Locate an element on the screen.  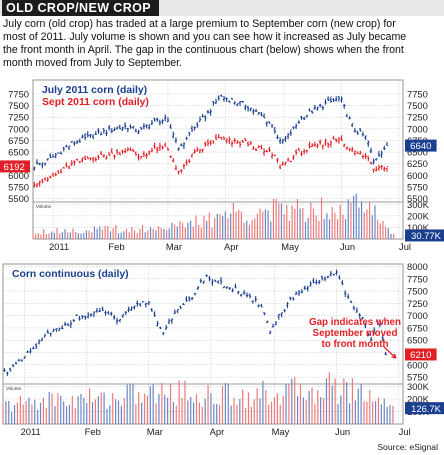
y-tick-label-left: 5500 is located at coordinates (18, 198).